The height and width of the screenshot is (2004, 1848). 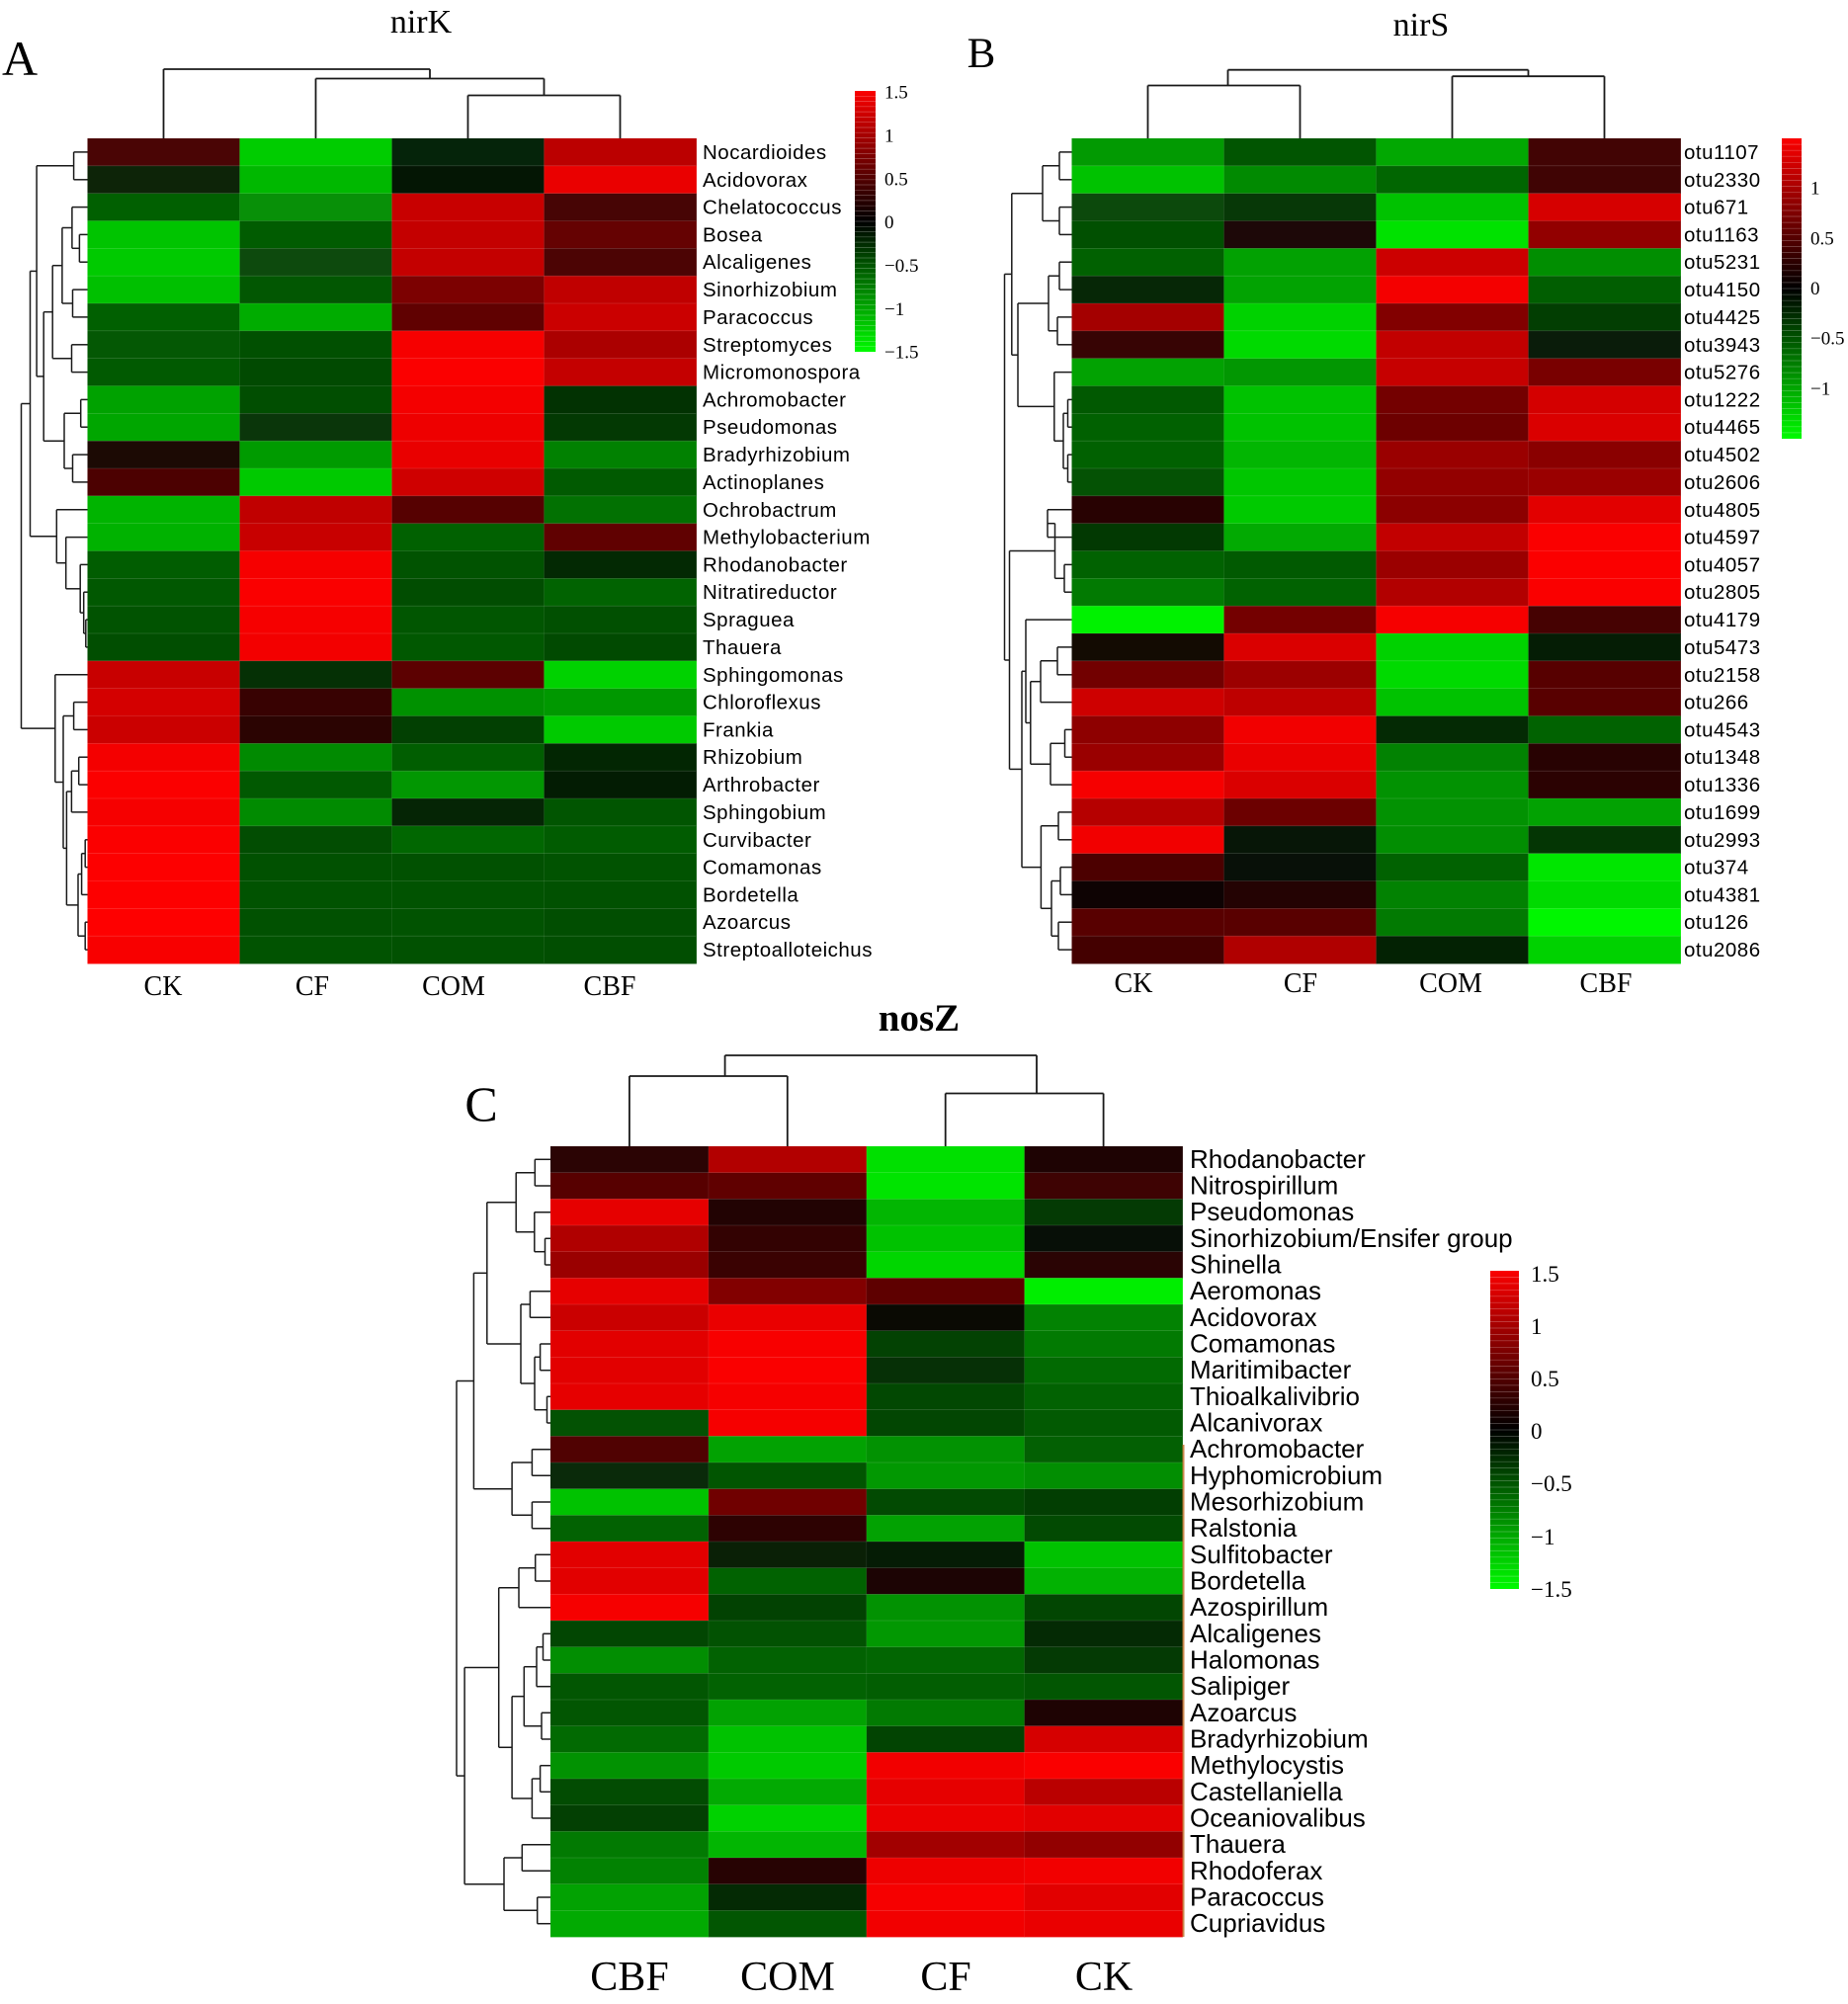 What do you see at coordinates (788, 950) in the screenshot?
I see `svg-text: Streptoalloteichus` at bounding box center [788, 950].